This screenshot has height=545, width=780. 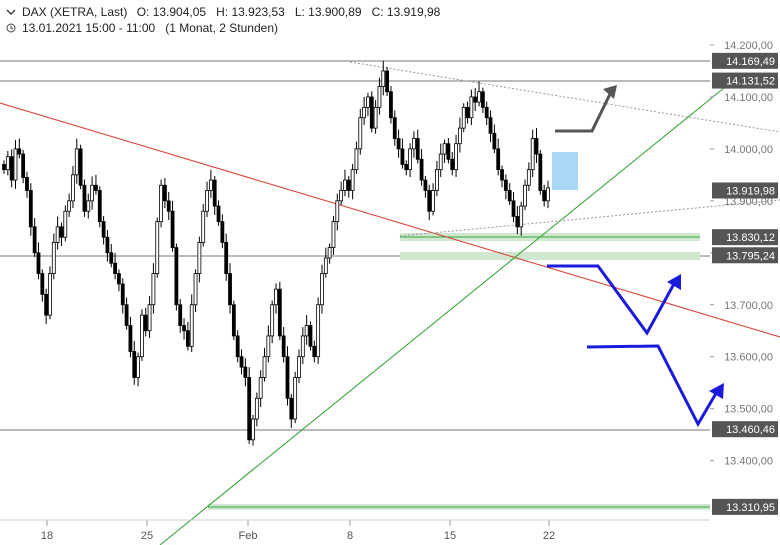 What do you see at coordinates (748, 150) in the screenshot?
I see `y-tick-label: 14.000,00` at bounding box center [748, 150].